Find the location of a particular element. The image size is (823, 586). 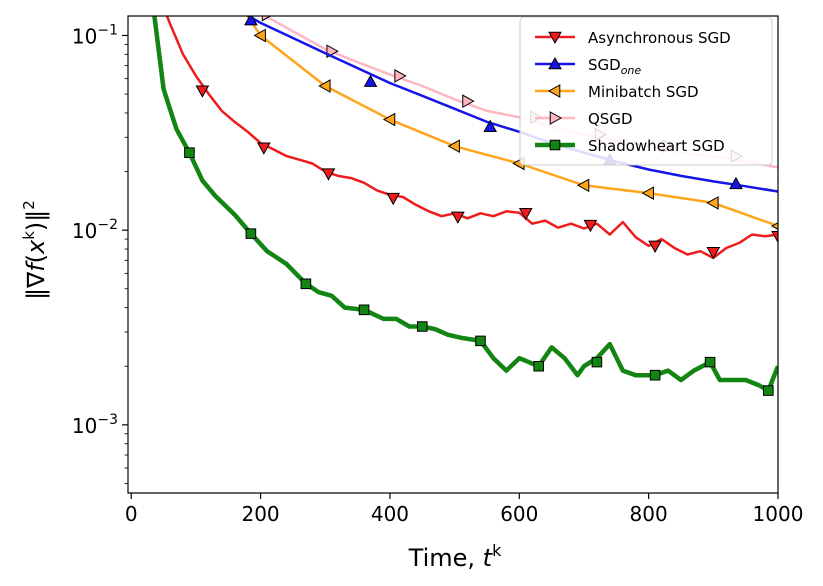

x-axis-label-main: Time, is located at coordinates (445, 558).